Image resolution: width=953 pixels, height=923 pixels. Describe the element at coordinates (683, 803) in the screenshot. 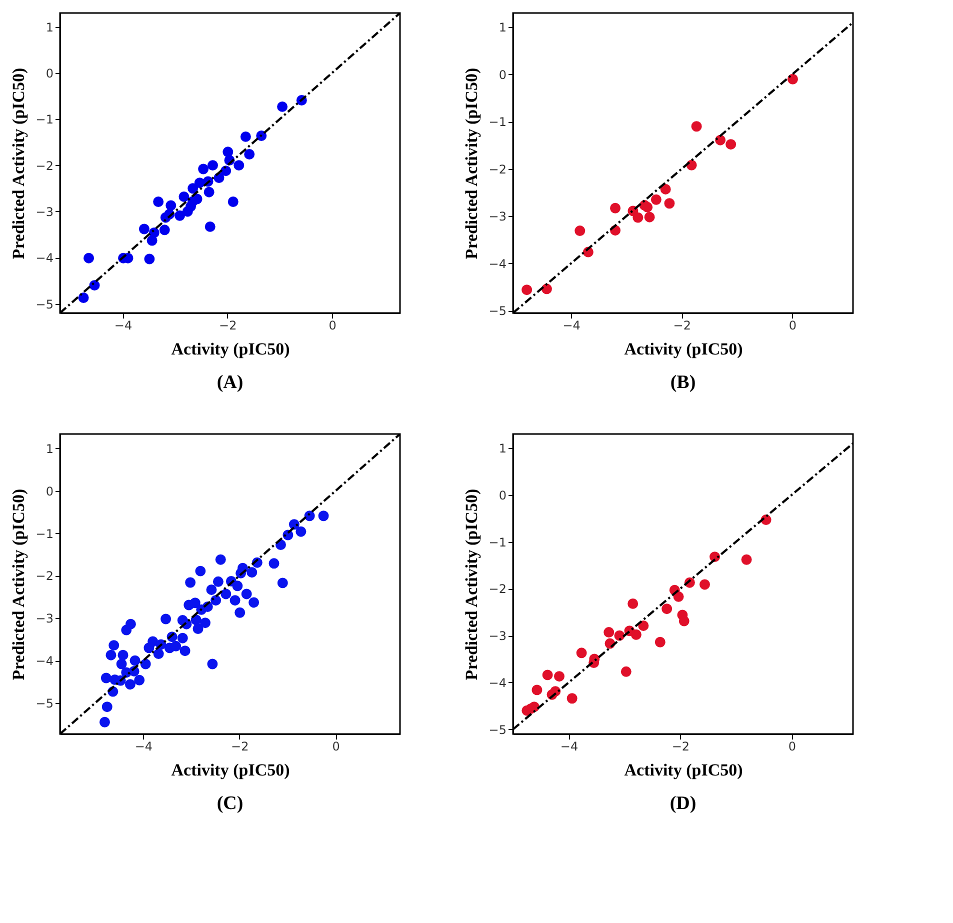

I see `text: (D)` at that location.